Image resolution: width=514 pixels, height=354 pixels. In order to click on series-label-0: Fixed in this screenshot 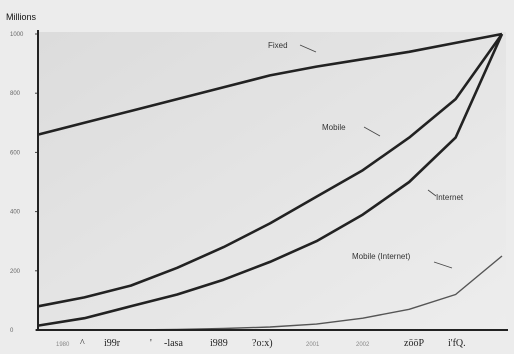, I will do `click(278, 45)`.